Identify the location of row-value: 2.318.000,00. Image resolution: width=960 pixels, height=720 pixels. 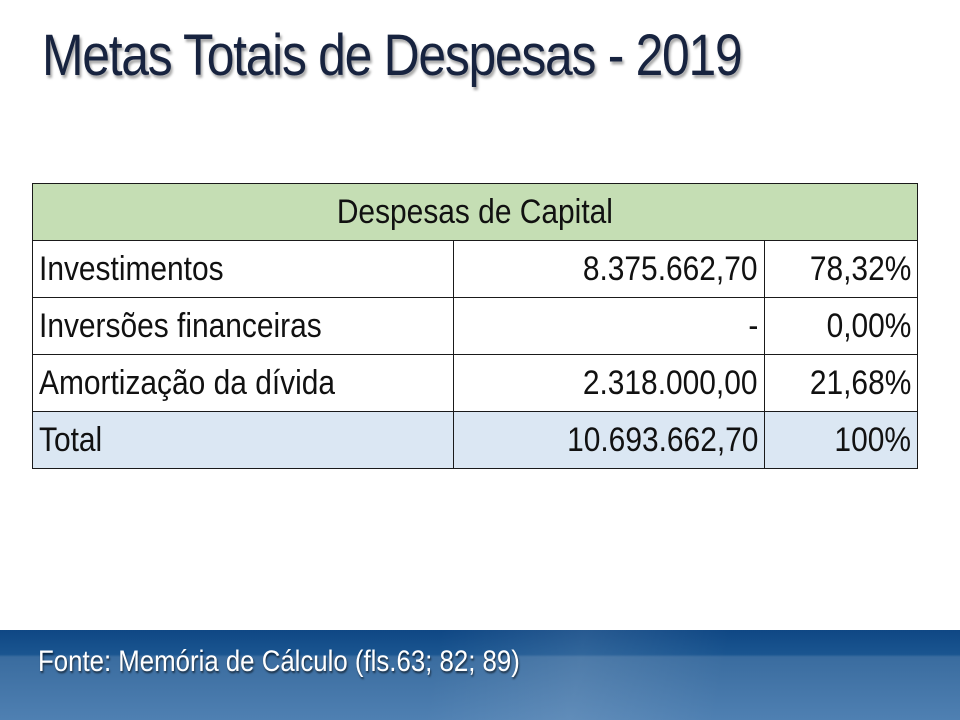
(670, 383).